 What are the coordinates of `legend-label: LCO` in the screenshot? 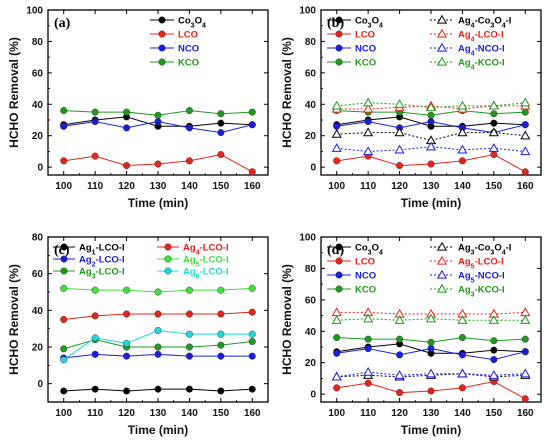 It's located at (188, 35).